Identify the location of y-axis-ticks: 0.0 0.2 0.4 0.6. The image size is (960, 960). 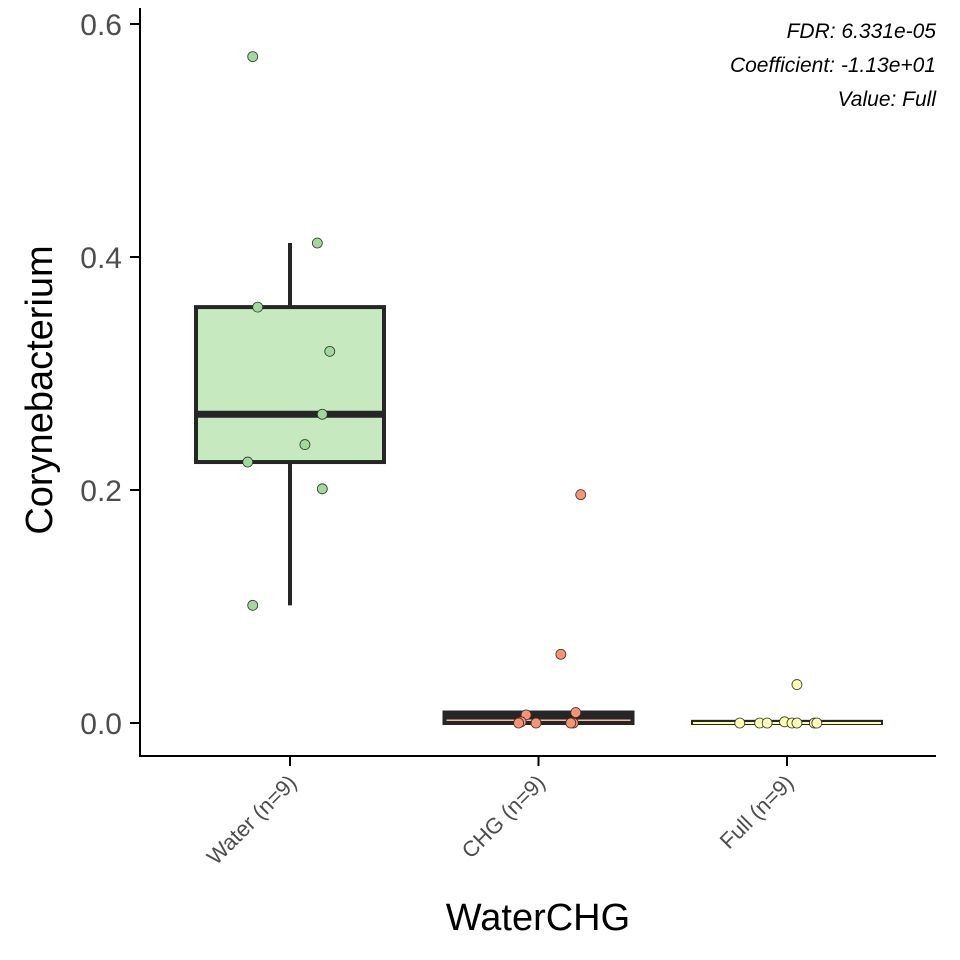
(110, 375).